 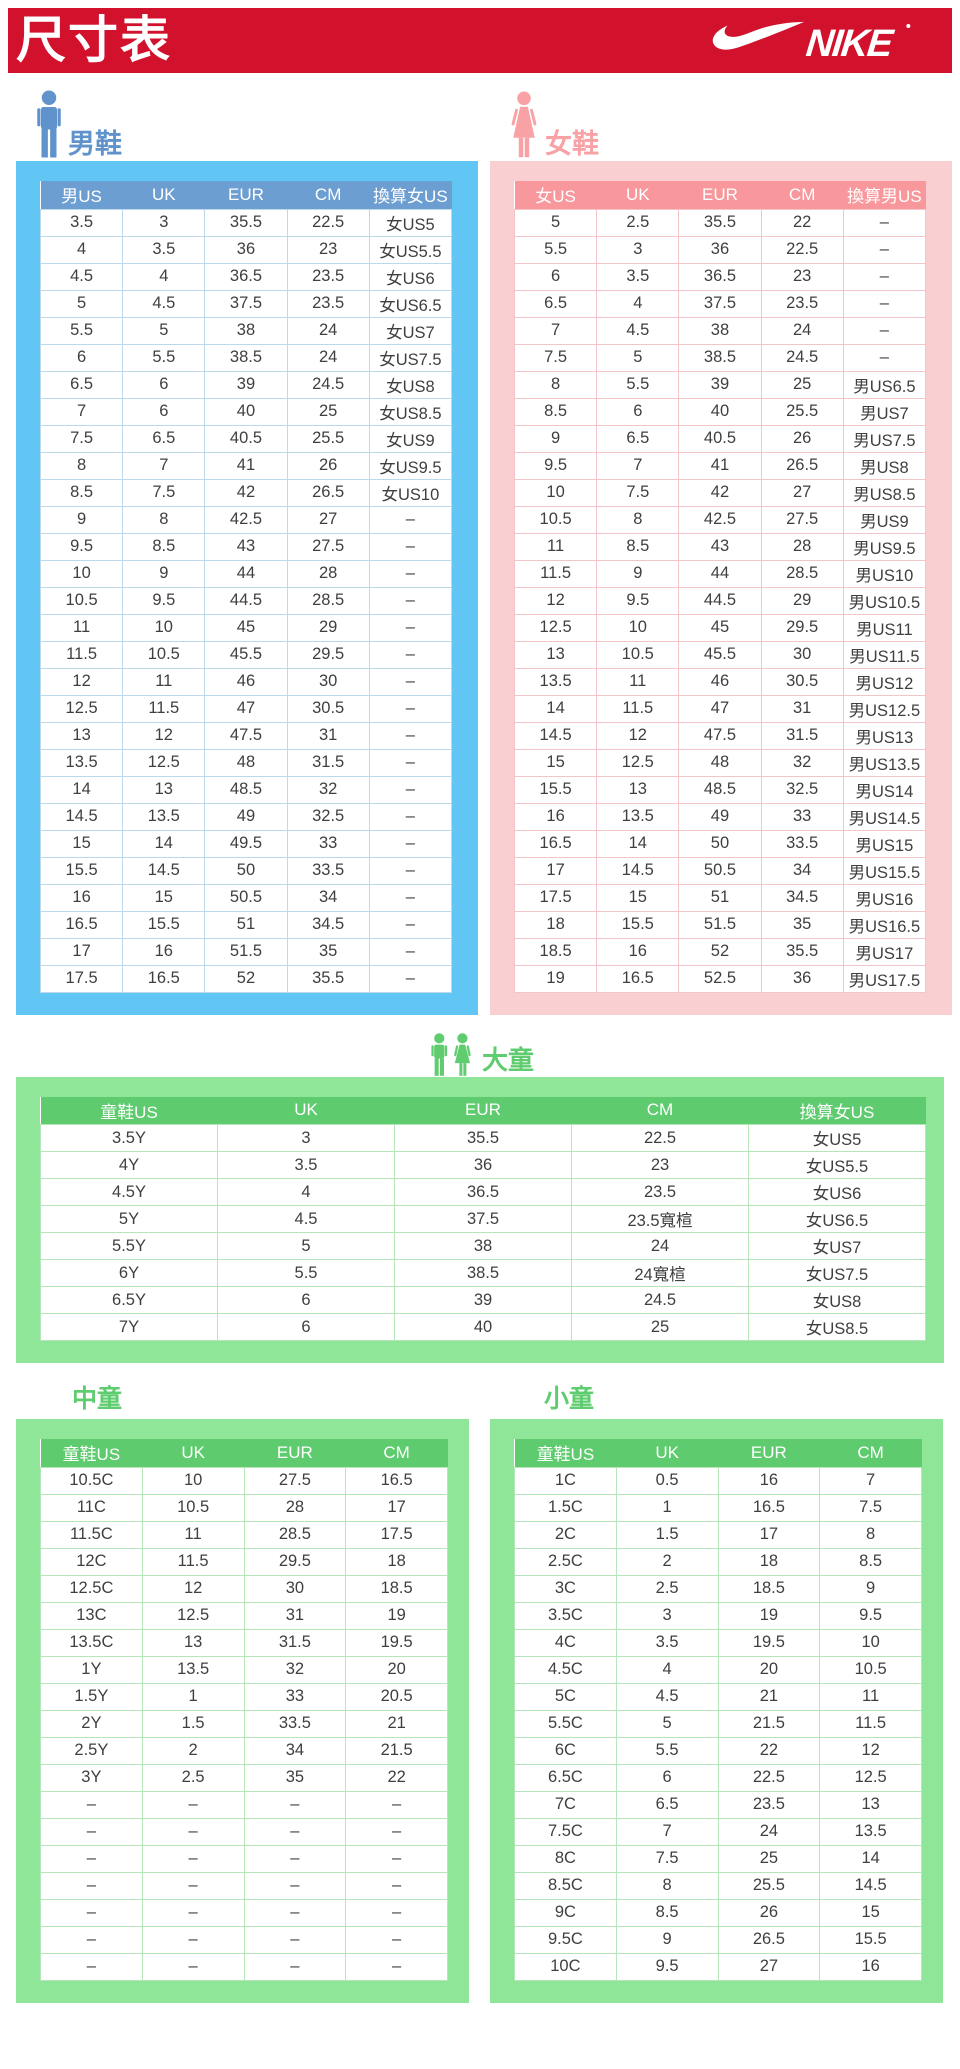 I want to click on table-cell: 11.5, so click(x=870, y=1723).